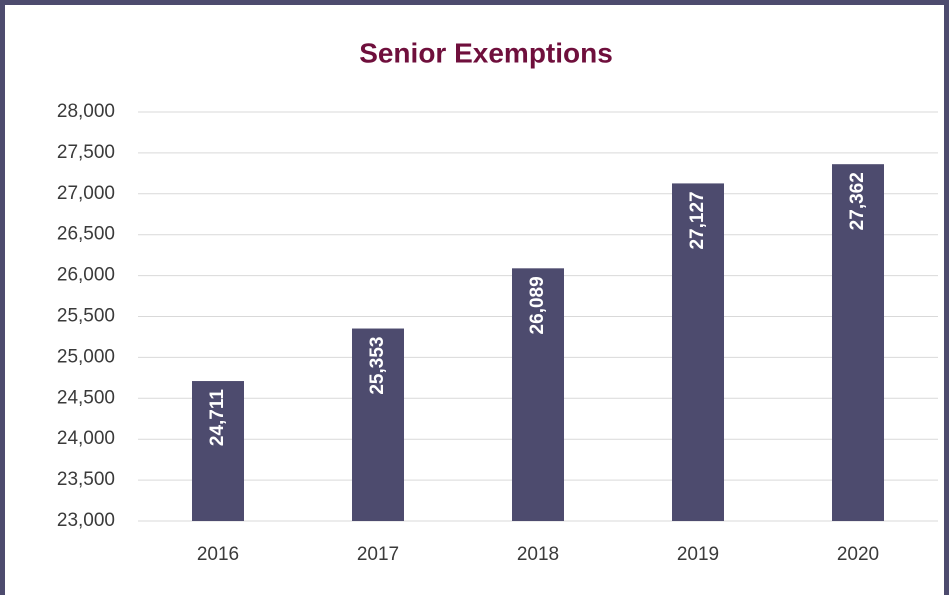 This screenshot has width=949, height=595. What do you see at coordinates (86, 397) in the screenshot?
I see `y-tick-label: 24,500` at bounding box center [86, 397].